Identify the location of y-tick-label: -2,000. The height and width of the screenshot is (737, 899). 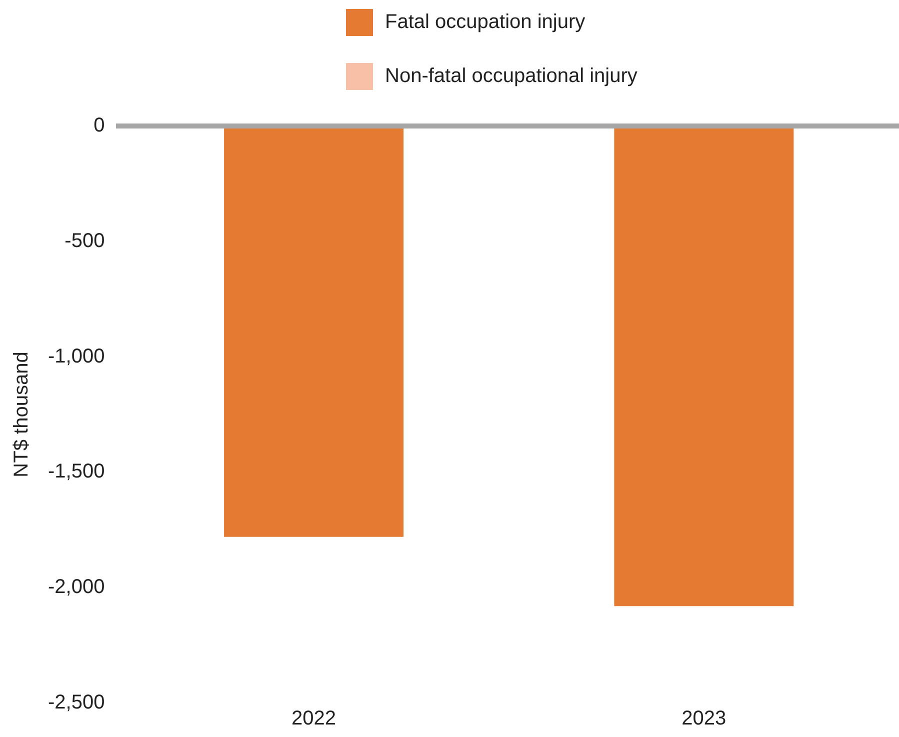
(76, 587).